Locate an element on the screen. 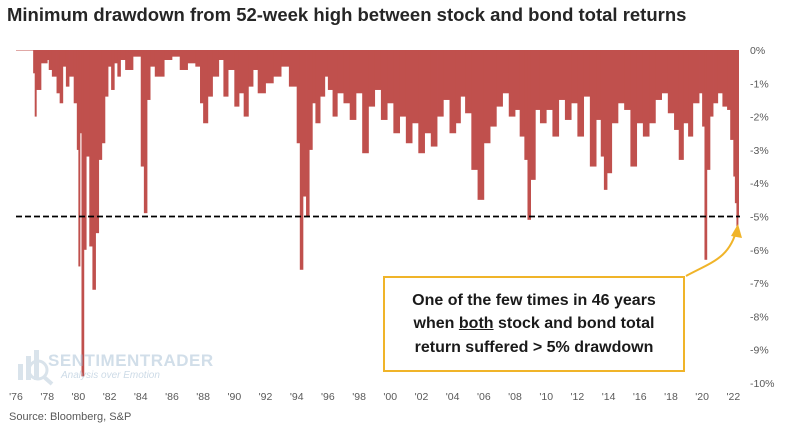 The height and width of the screenshot is (433, 786). watermark-tagline: Analysis over Emotion is located at coordinates (110, 375).